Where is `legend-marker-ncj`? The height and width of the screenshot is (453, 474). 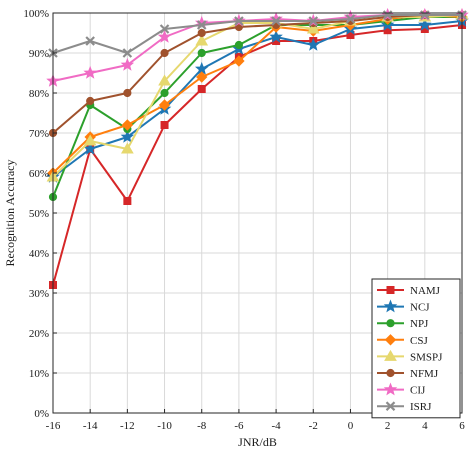 legend-marker-ncj is located at coordinates (390, 306).